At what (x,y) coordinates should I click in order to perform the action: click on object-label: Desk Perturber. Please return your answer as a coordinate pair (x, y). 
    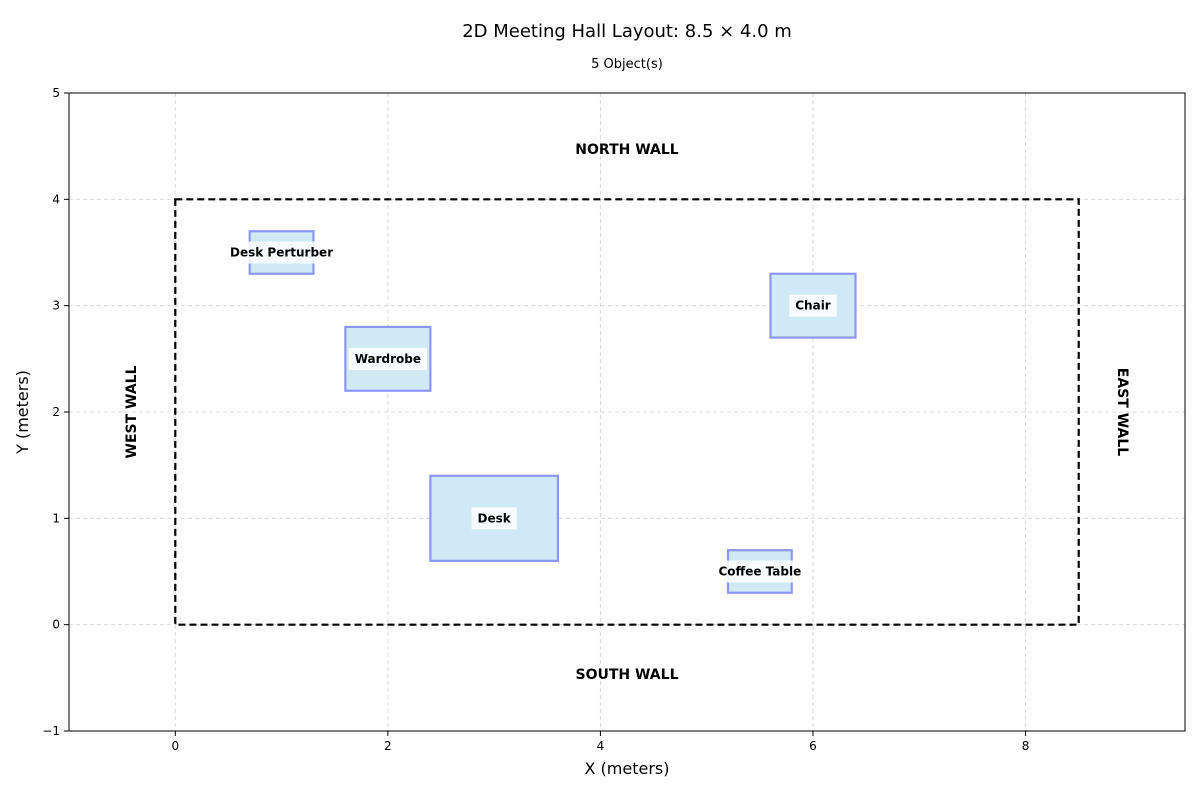
    Looking at the image, I should click on (281, 253).